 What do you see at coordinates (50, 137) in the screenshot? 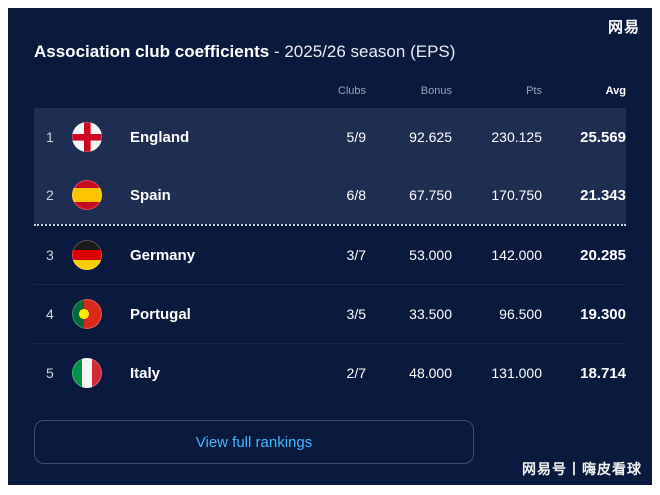
I see `rank: 1` at bounding box center [50, 137].